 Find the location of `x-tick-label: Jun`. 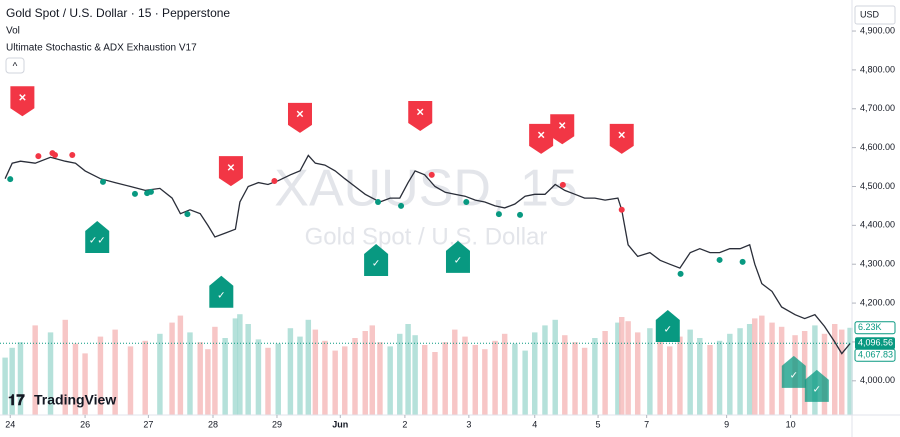

x-tick-label: Jun is located at coordinates (340, 424).